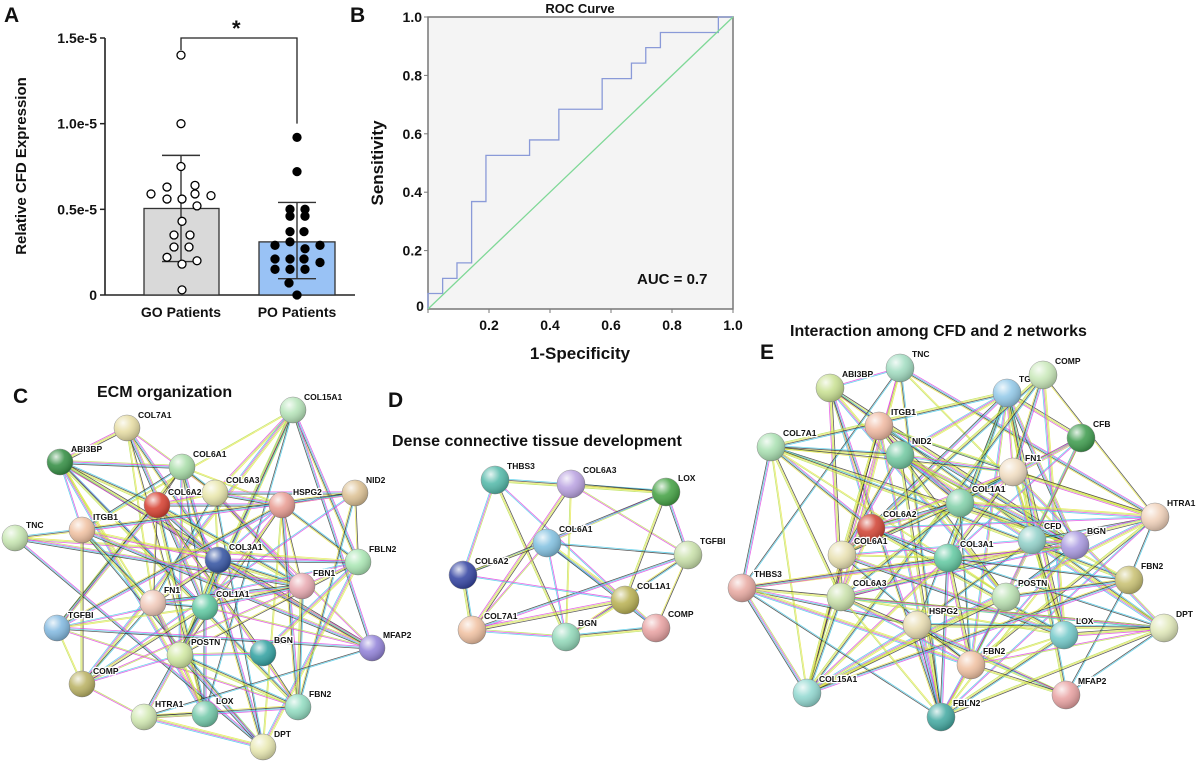 The width and height of the screenshot is (1200, 770). I want to click on node-label: TNC, so click(920, 354).